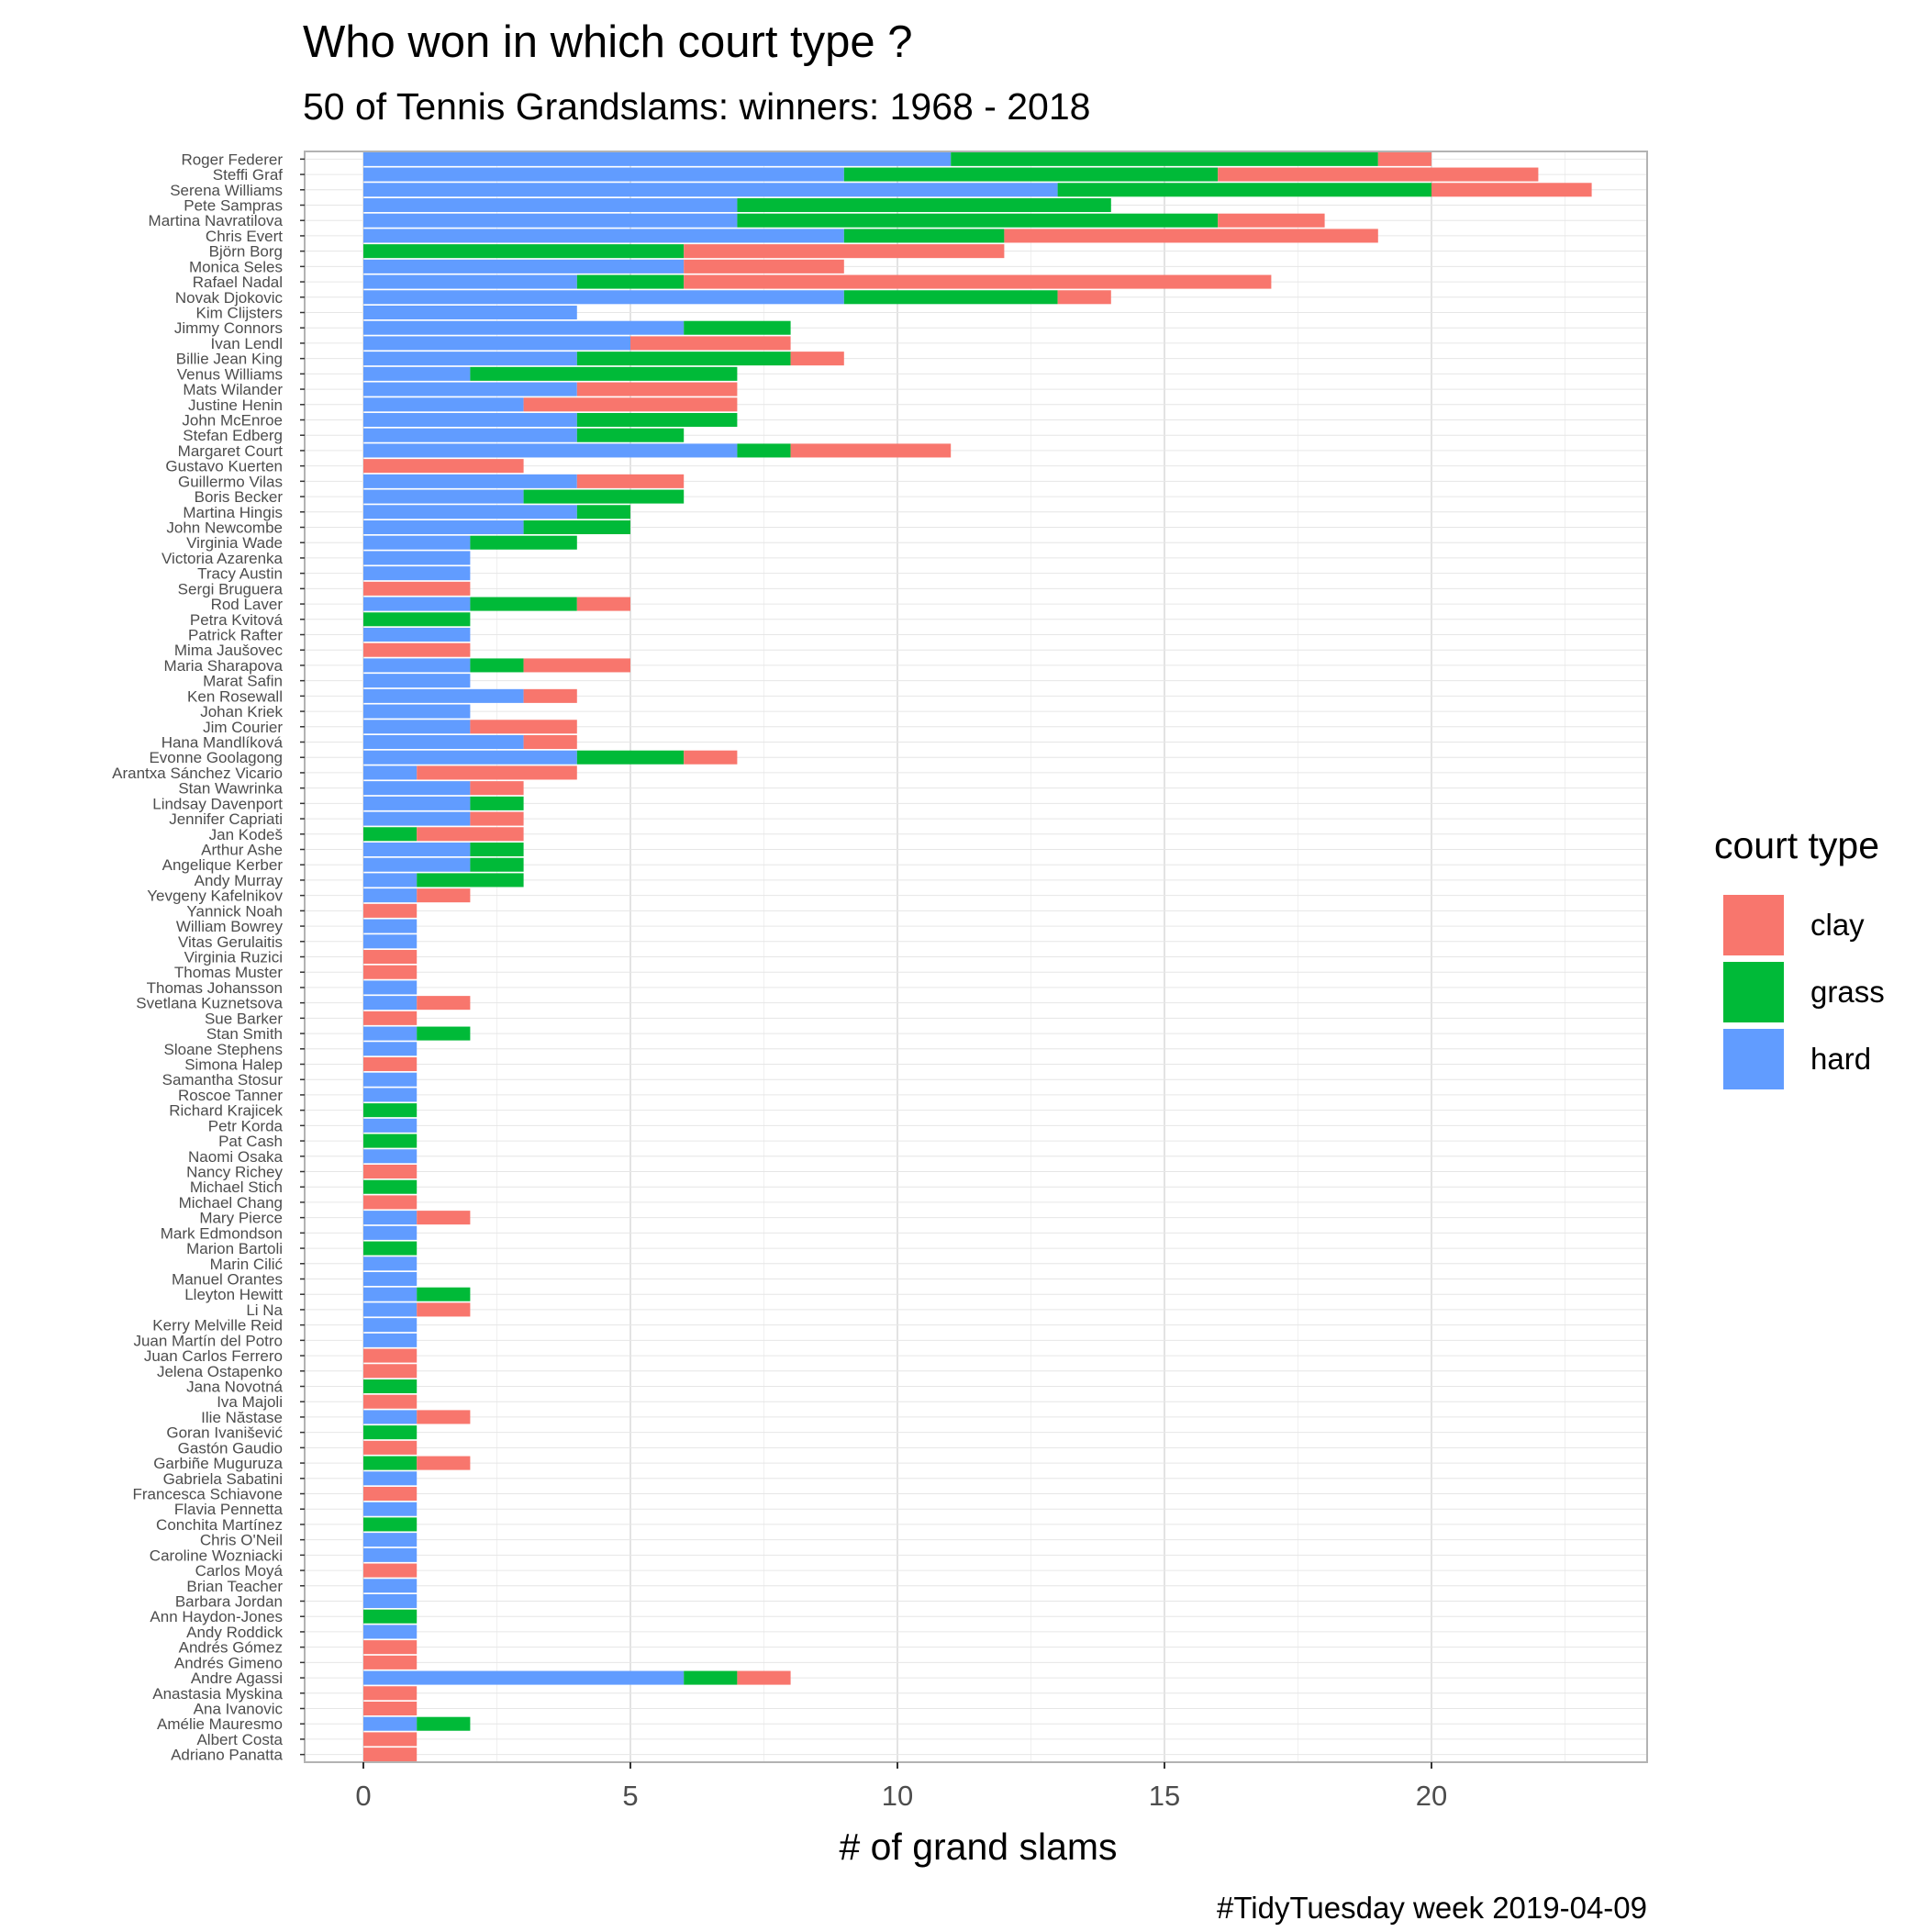 This screenshot has width=1927, height=1932. What do you see at coordinates (1164, 1796) in the screenshot?
I see `x-tick-label: 15` at bounding box center [1164, 1796].